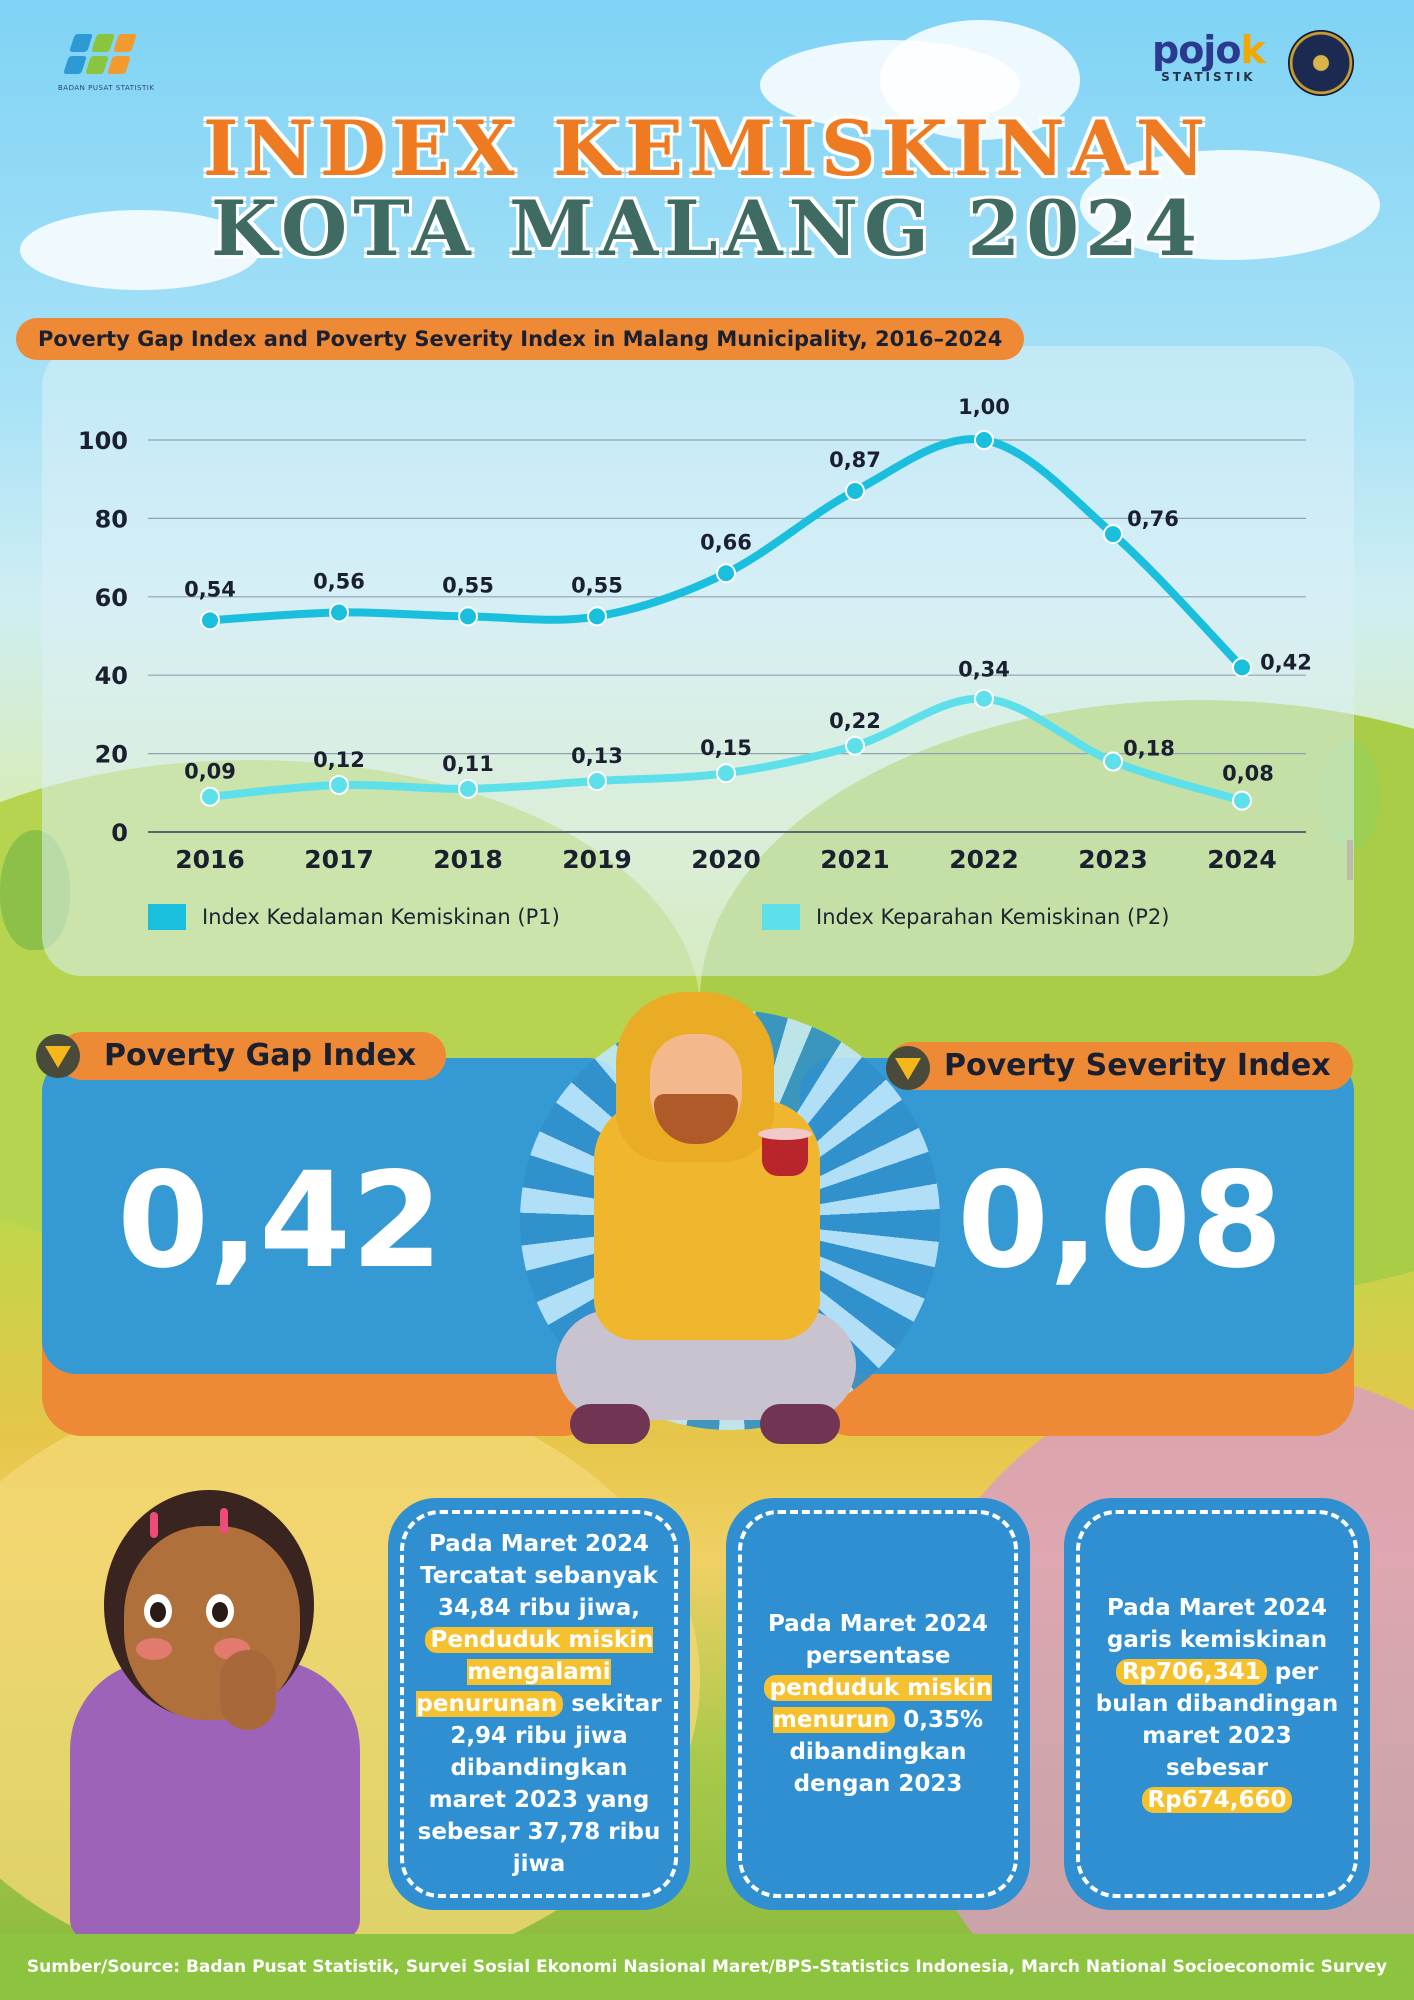 The width and height of the screenshot is (1414, 2000). What do you see at coordinates (984, 407) in the screenshot?
I see `data-label: 1,00` at bounding box center [984, 407].